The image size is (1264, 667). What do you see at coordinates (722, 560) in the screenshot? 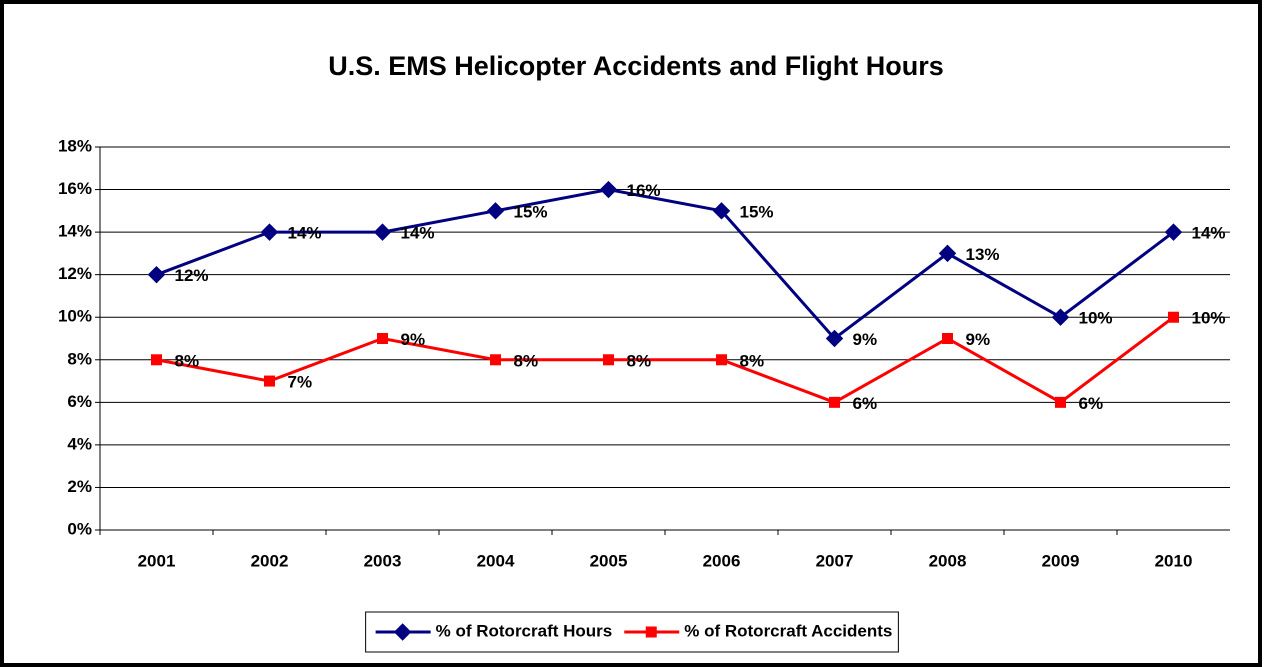
I see `x-tick-label: 2006` at bounding box center [722, 560].